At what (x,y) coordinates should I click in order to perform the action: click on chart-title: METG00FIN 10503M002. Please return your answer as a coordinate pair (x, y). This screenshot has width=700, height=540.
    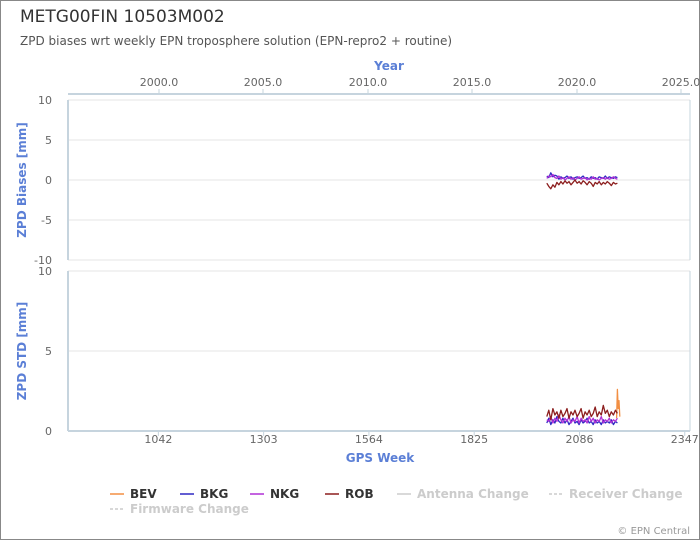
    Looking at the image, I should click on (122, 17).